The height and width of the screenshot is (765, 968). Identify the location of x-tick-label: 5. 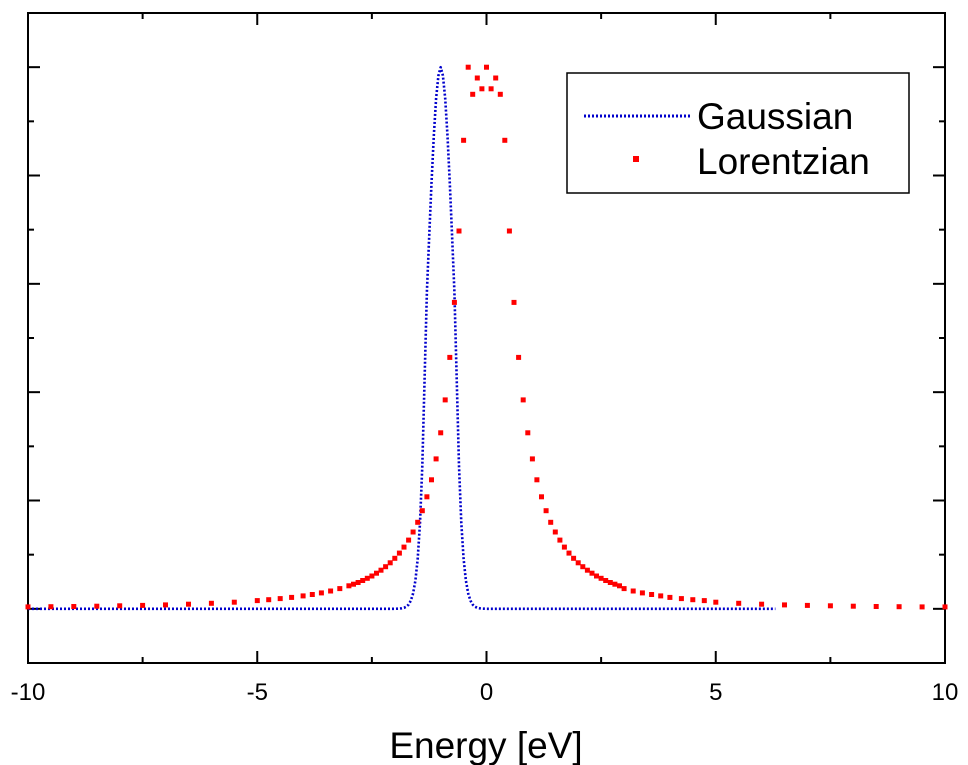
(715, 692).